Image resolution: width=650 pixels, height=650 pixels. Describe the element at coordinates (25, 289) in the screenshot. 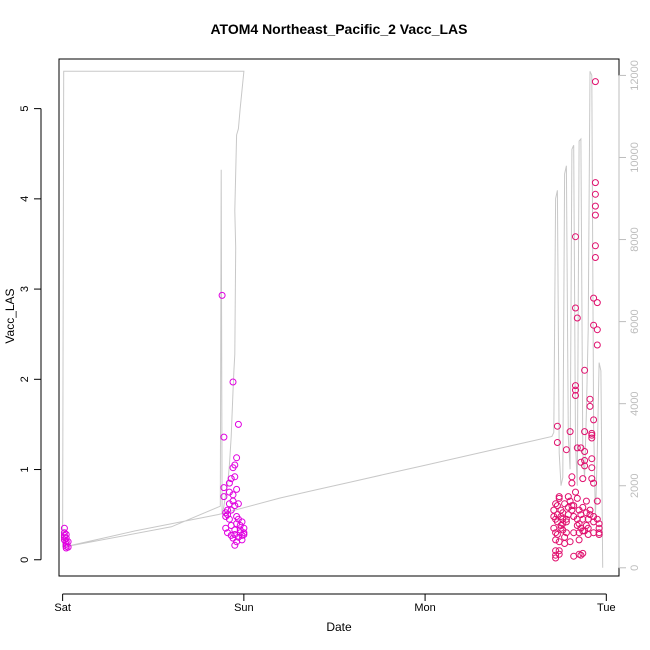

I see `y-tick-label: 3` at that location.